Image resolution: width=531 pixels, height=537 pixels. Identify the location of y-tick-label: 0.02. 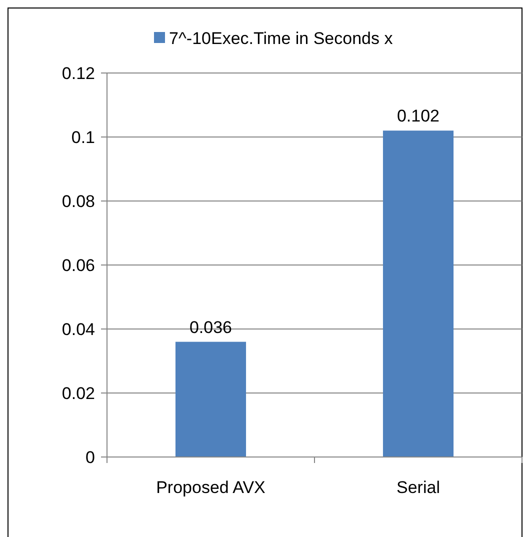
(78, 393).